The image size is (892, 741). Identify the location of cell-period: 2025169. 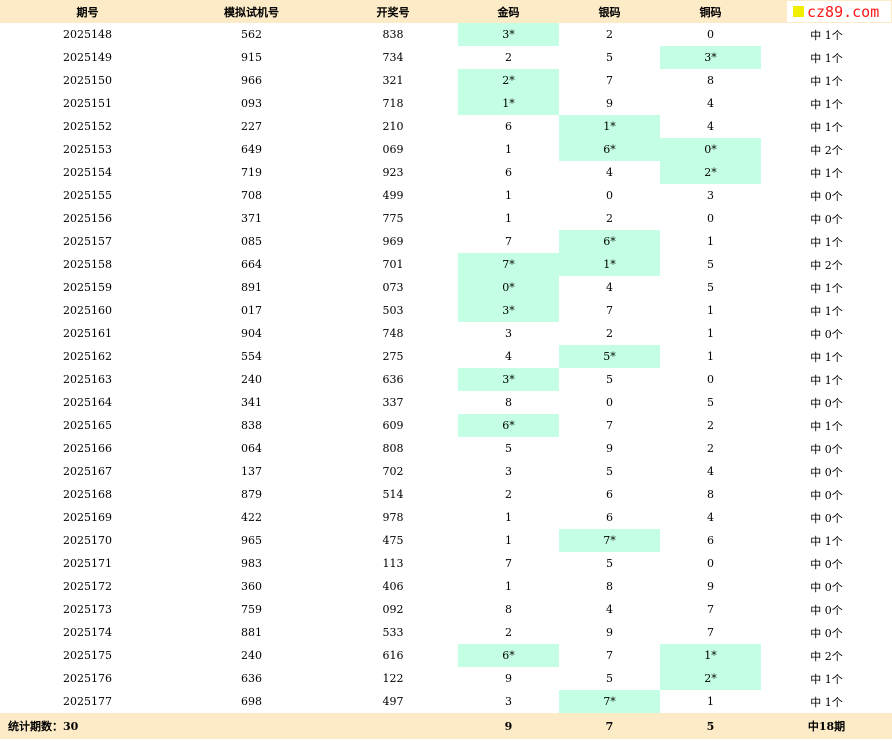
(87, 517).